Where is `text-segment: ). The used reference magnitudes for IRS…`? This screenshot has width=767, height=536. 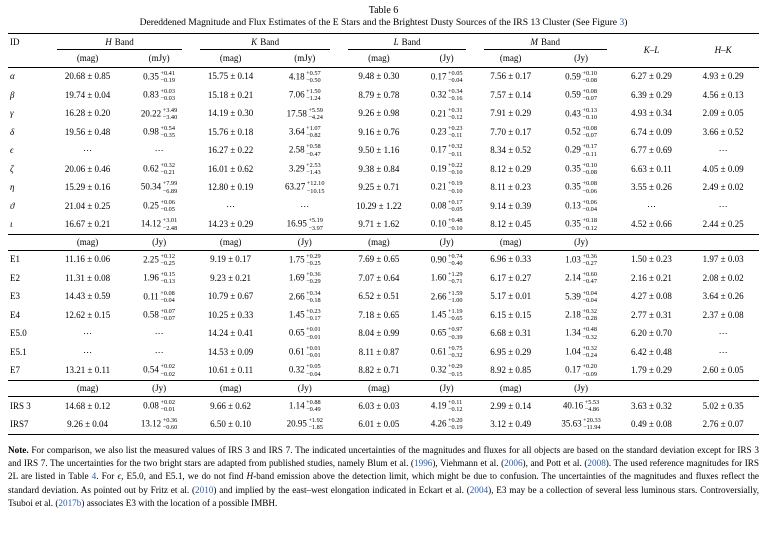 text-segment: ). The used reference magnitudes for IRS… is located at coordinates (384, 469).